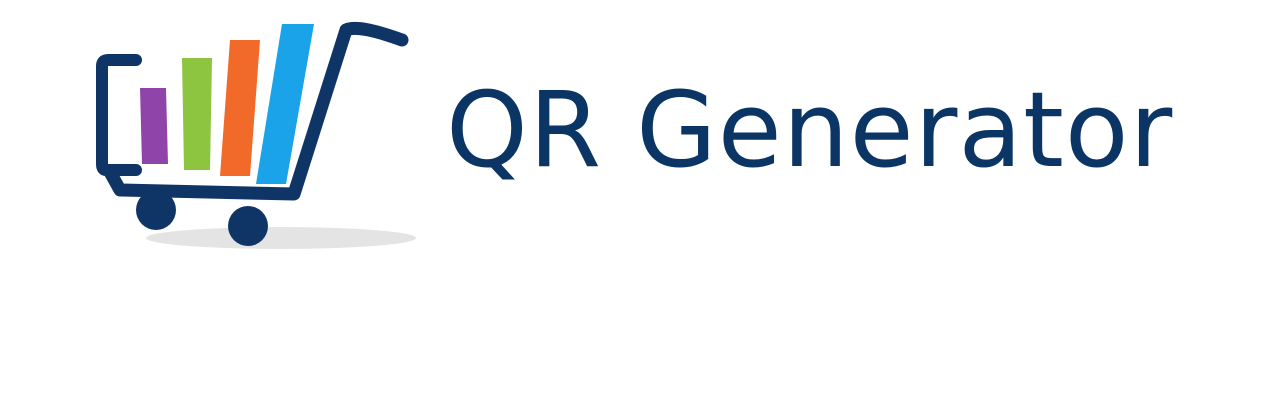  I want to click on cart-shadow, so click(281, 238).